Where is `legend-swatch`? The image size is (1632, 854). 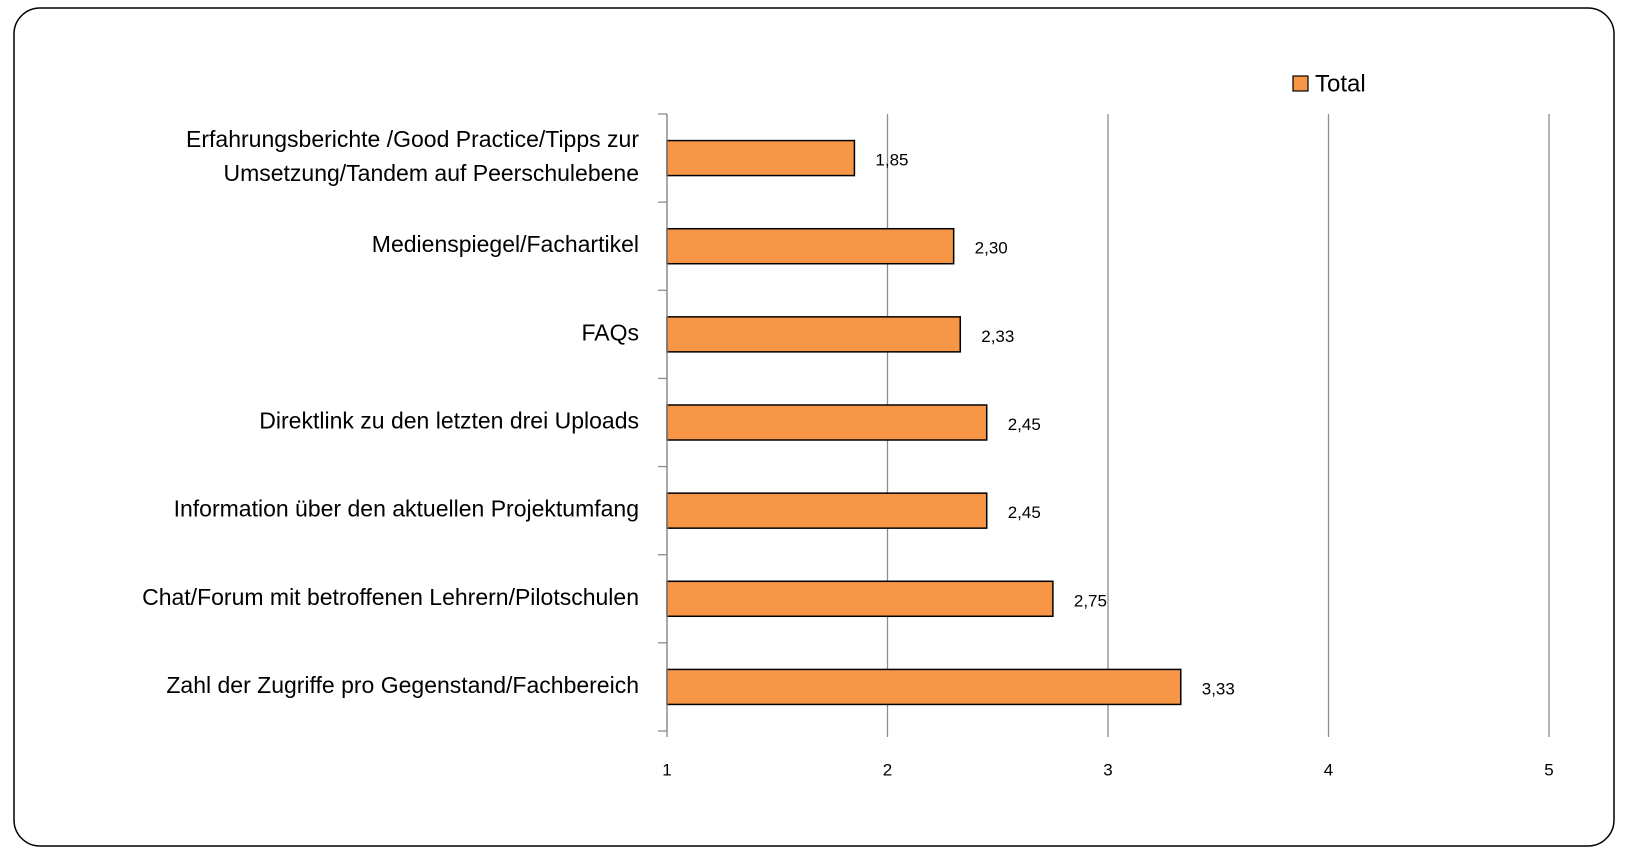
legend-swatch is located at coordinates (1300, 83).